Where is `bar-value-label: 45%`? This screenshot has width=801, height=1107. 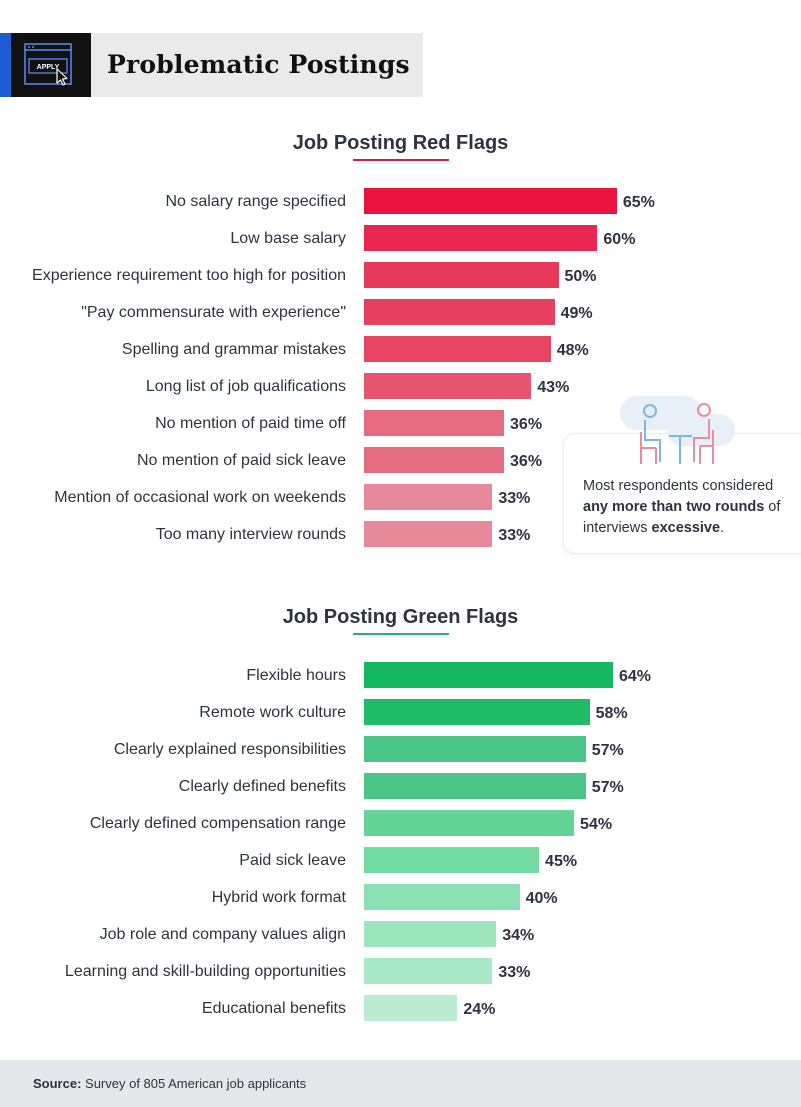
bar-value-label: 45% is located at coordinates (561, 861).